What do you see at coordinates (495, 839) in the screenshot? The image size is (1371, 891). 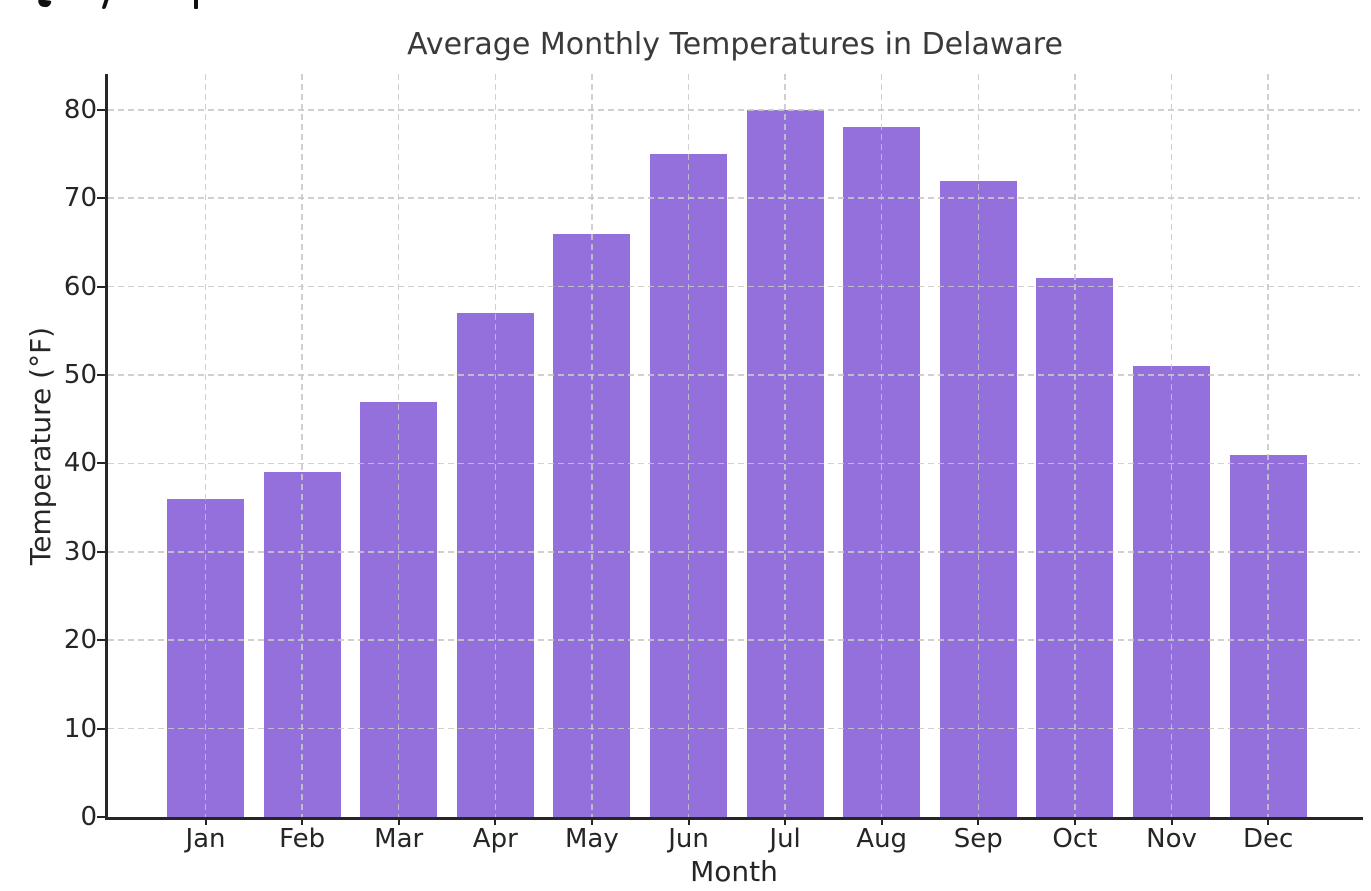 I see `x-axis-tick-label: Apr` at bounding box center [495, 839].